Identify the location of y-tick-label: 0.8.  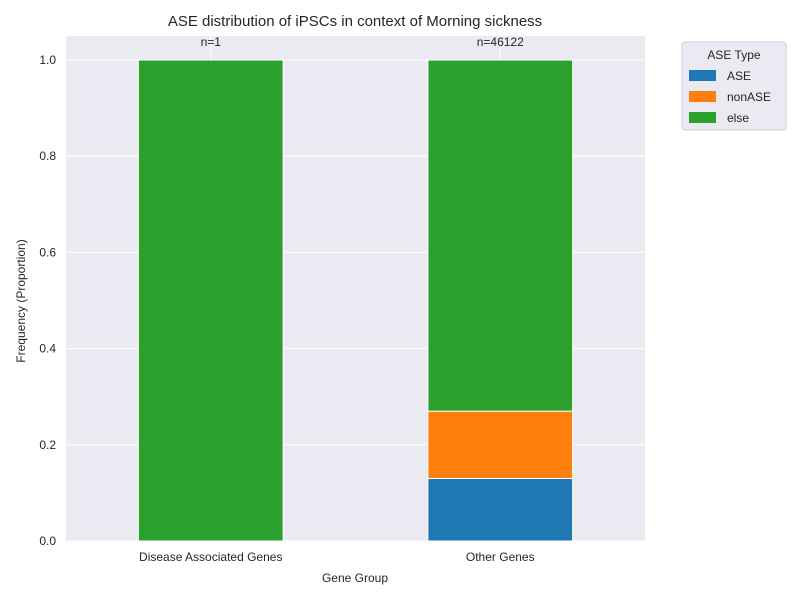
(47, 156).